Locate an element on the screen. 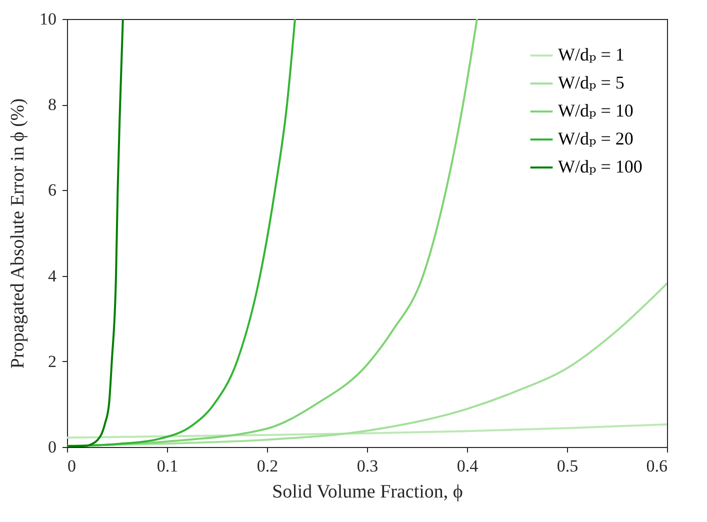 This screenshot has width=707, height=522. legend-label: W/dₚ = 5 is located at coordinates (591, 82).